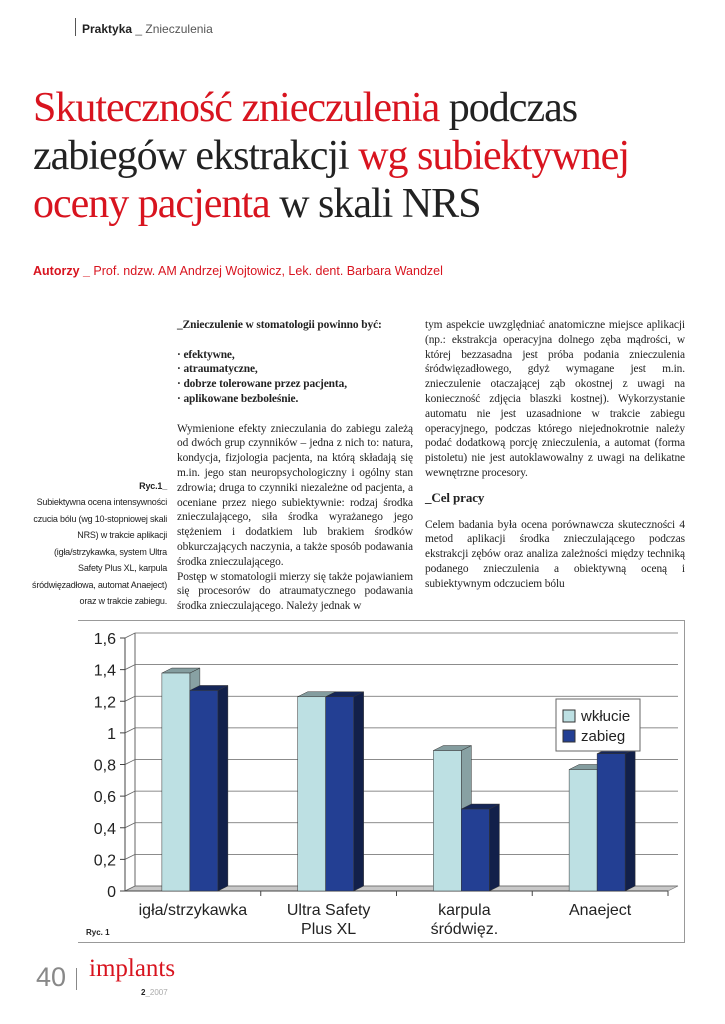 This screenshot has width=725, height=1024. What do you see at coordinates (331, 180) in the screenshot?
I see `title-part: wg subiektywnej oceny pacjenta` at bounding box center [331, 180].